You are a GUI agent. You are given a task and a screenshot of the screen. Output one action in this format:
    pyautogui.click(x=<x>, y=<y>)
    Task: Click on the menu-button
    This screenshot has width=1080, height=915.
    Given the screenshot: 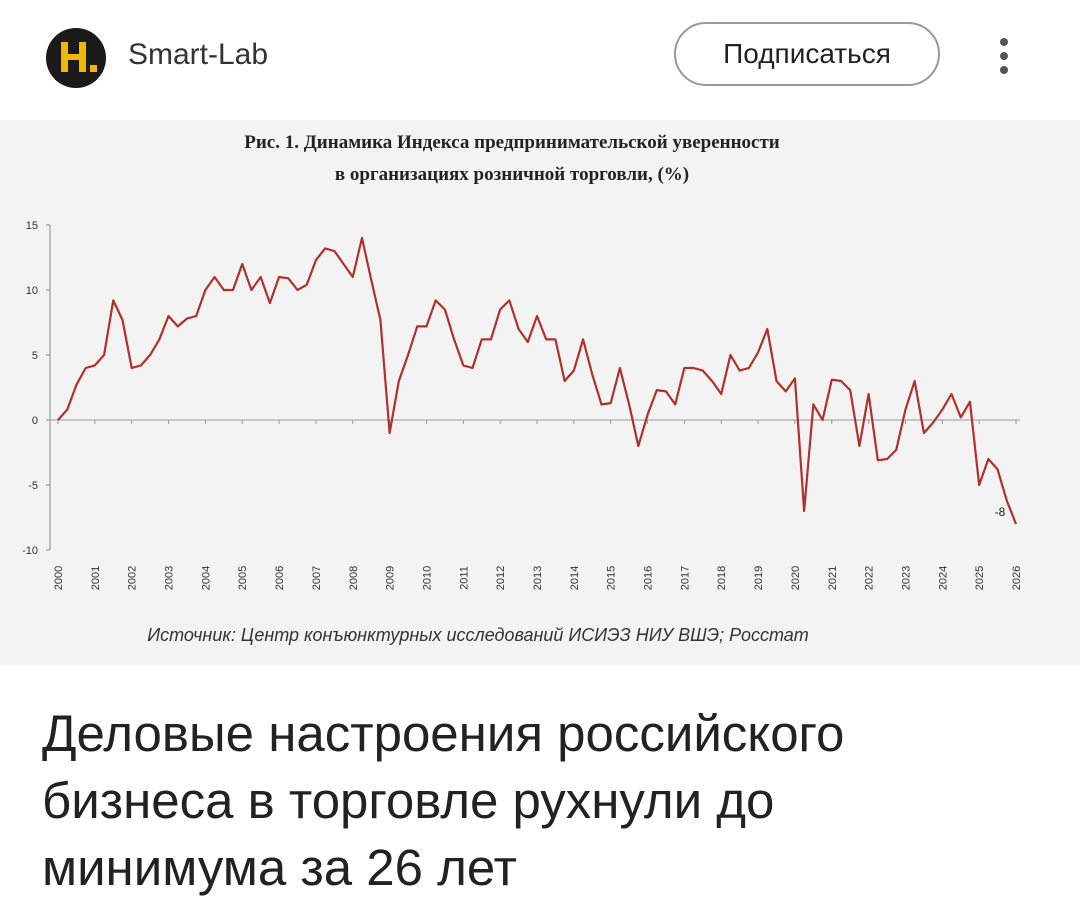 What is the action you would take?
    pyautogui.click(x=1004, y=57)
    